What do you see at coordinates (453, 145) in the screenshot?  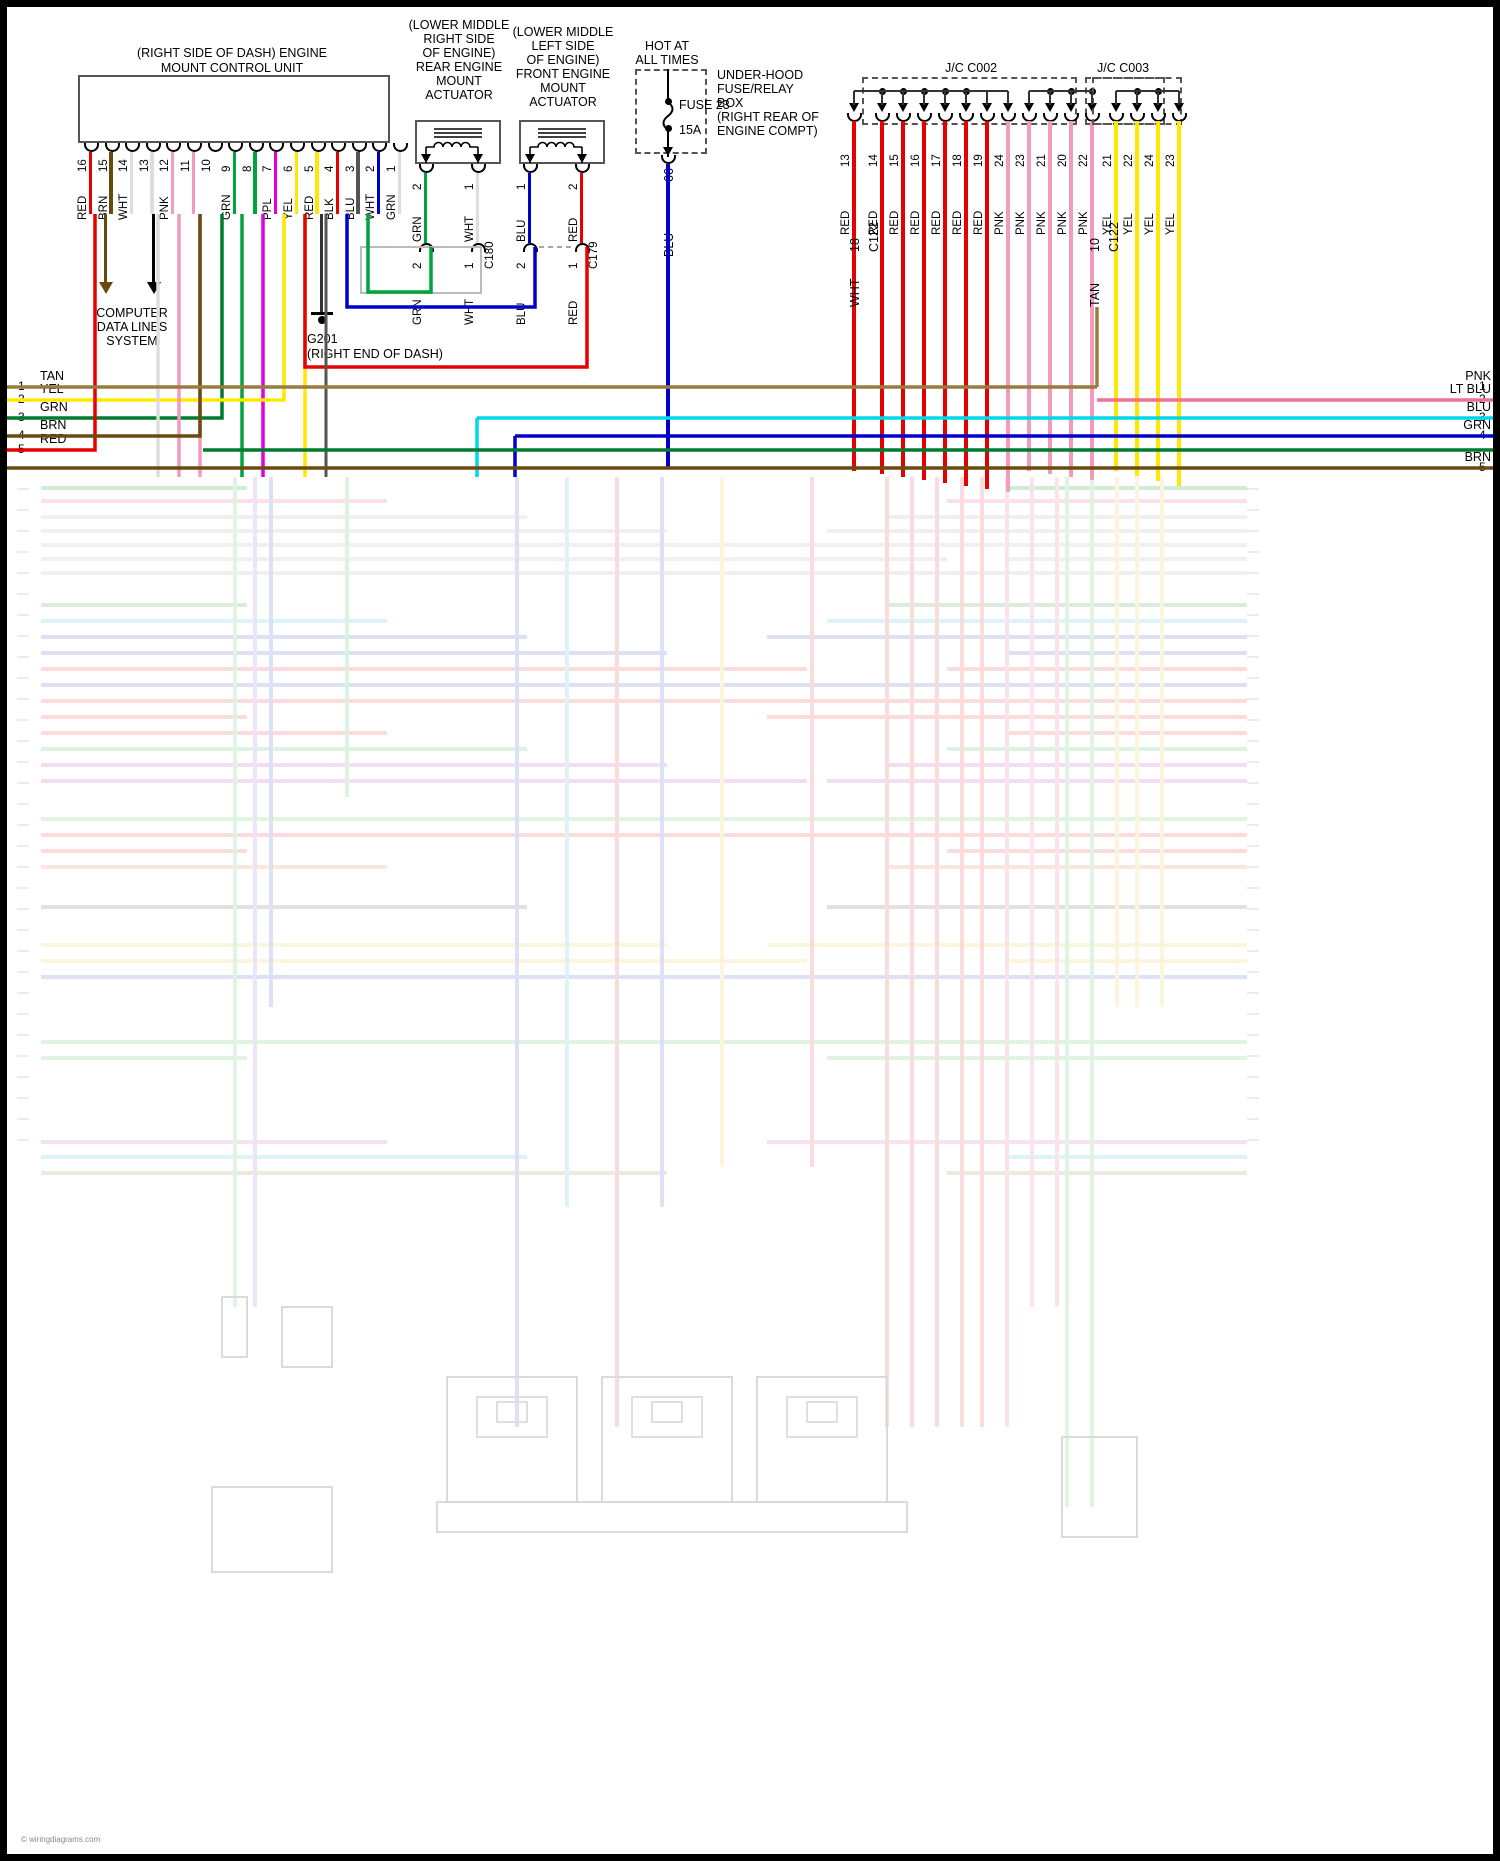 I see `rear-actuator-coil-icon` at bounding box center [453, 145].